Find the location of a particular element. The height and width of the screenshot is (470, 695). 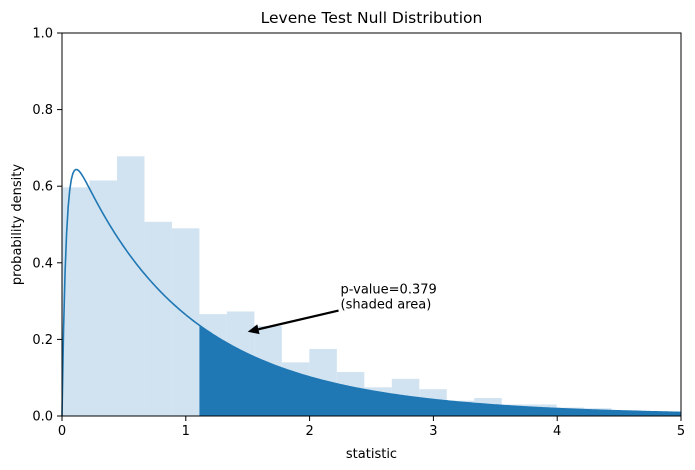

x-tick-label: 0 is located at coordinates (62, 431).